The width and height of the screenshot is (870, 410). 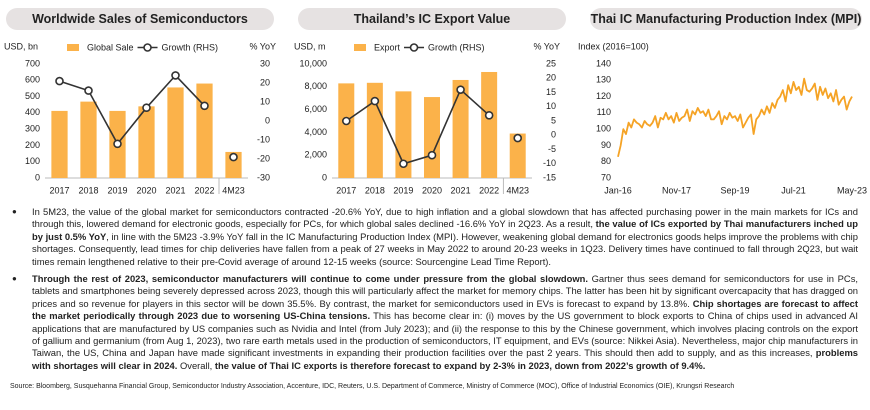 I want to click on y-tick-label: 700, so click(x=32, y=63).